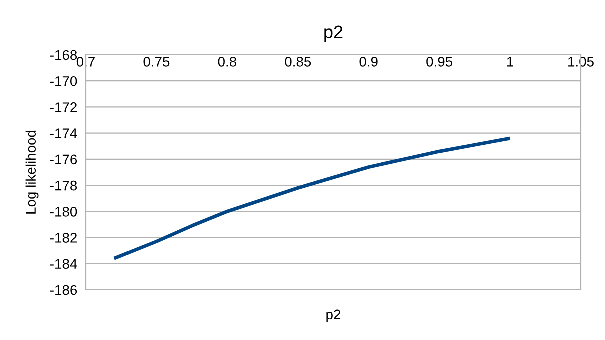  I want to click on y-tick-label: -180, so click(64, 212).